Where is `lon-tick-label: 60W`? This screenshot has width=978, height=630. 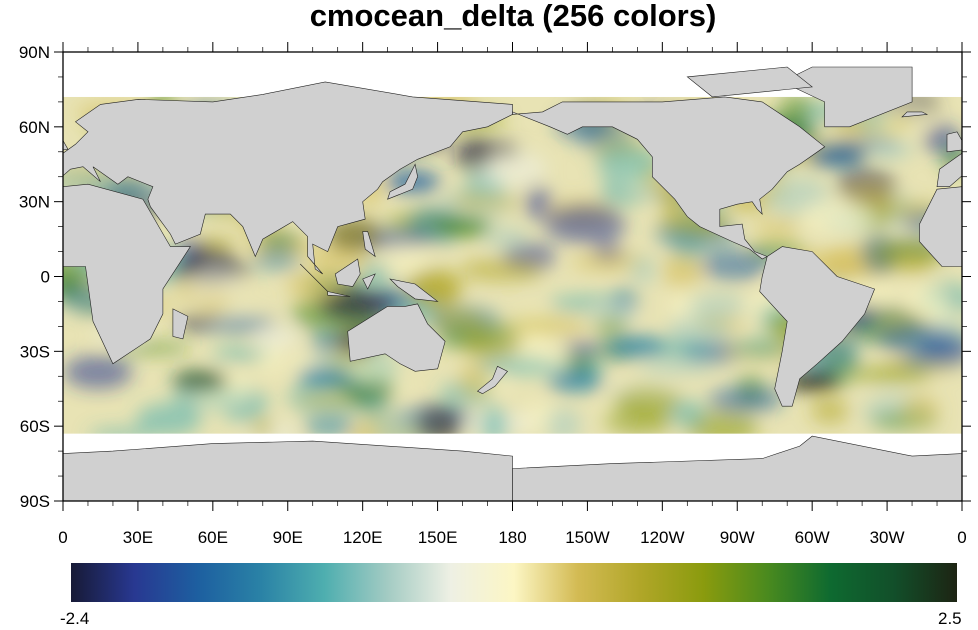
lon-tick-label: 60W is located at coordinates (812, 537).